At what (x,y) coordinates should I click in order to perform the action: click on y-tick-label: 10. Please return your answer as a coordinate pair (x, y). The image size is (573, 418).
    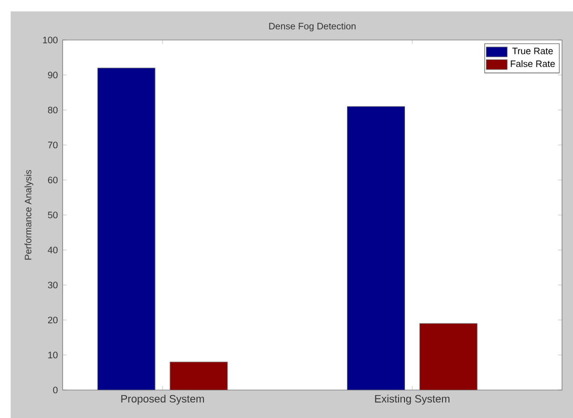
    Looking at the image, I should click on (53, 355).